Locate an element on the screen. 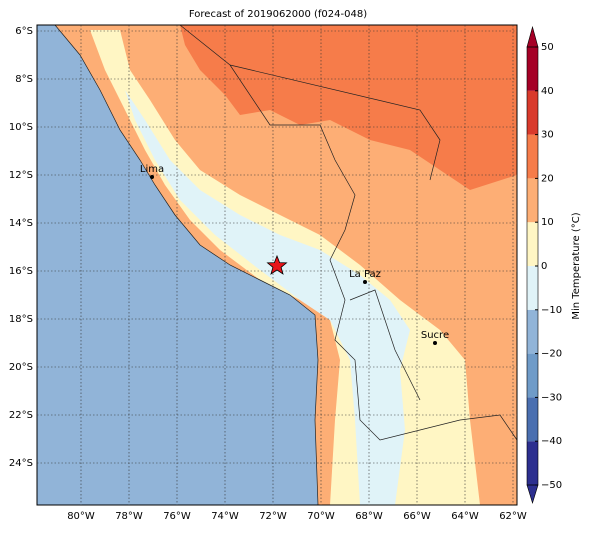  lon-label: 74°W is located at coordinates (225, 516).